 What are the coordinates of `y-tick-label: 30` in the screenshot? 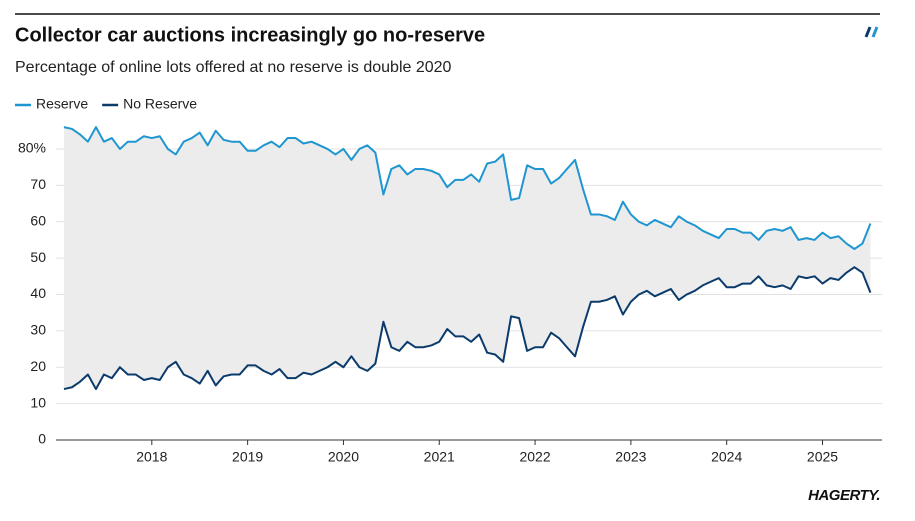 It's located at (38, 330).